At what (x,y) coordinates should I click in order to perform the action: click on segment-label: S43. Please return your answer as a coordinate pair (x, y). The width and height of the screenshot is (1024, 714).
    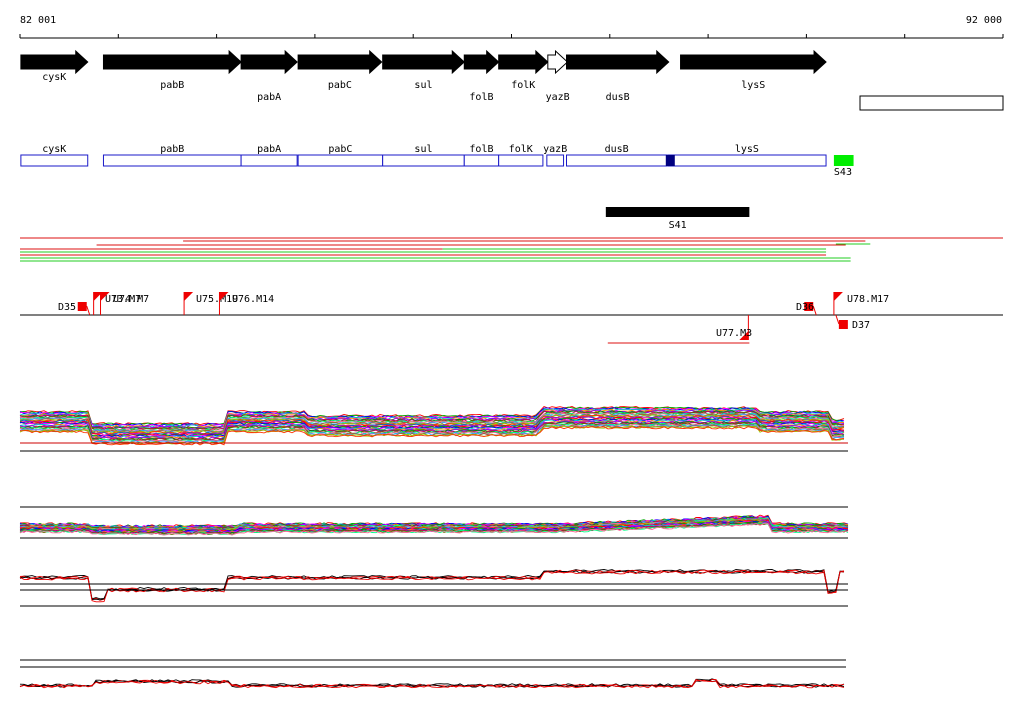
    Looking at the image, I should click on (843, 172).